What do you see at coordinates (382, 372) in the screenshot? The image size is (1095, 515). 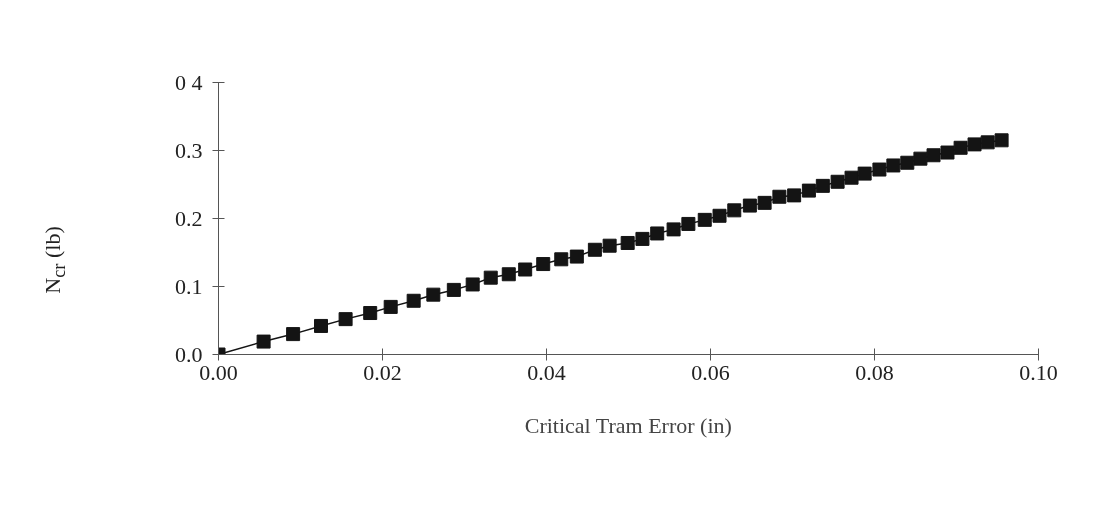 I see `x-tick-label: 0.02` at bounding box center [382, 372].